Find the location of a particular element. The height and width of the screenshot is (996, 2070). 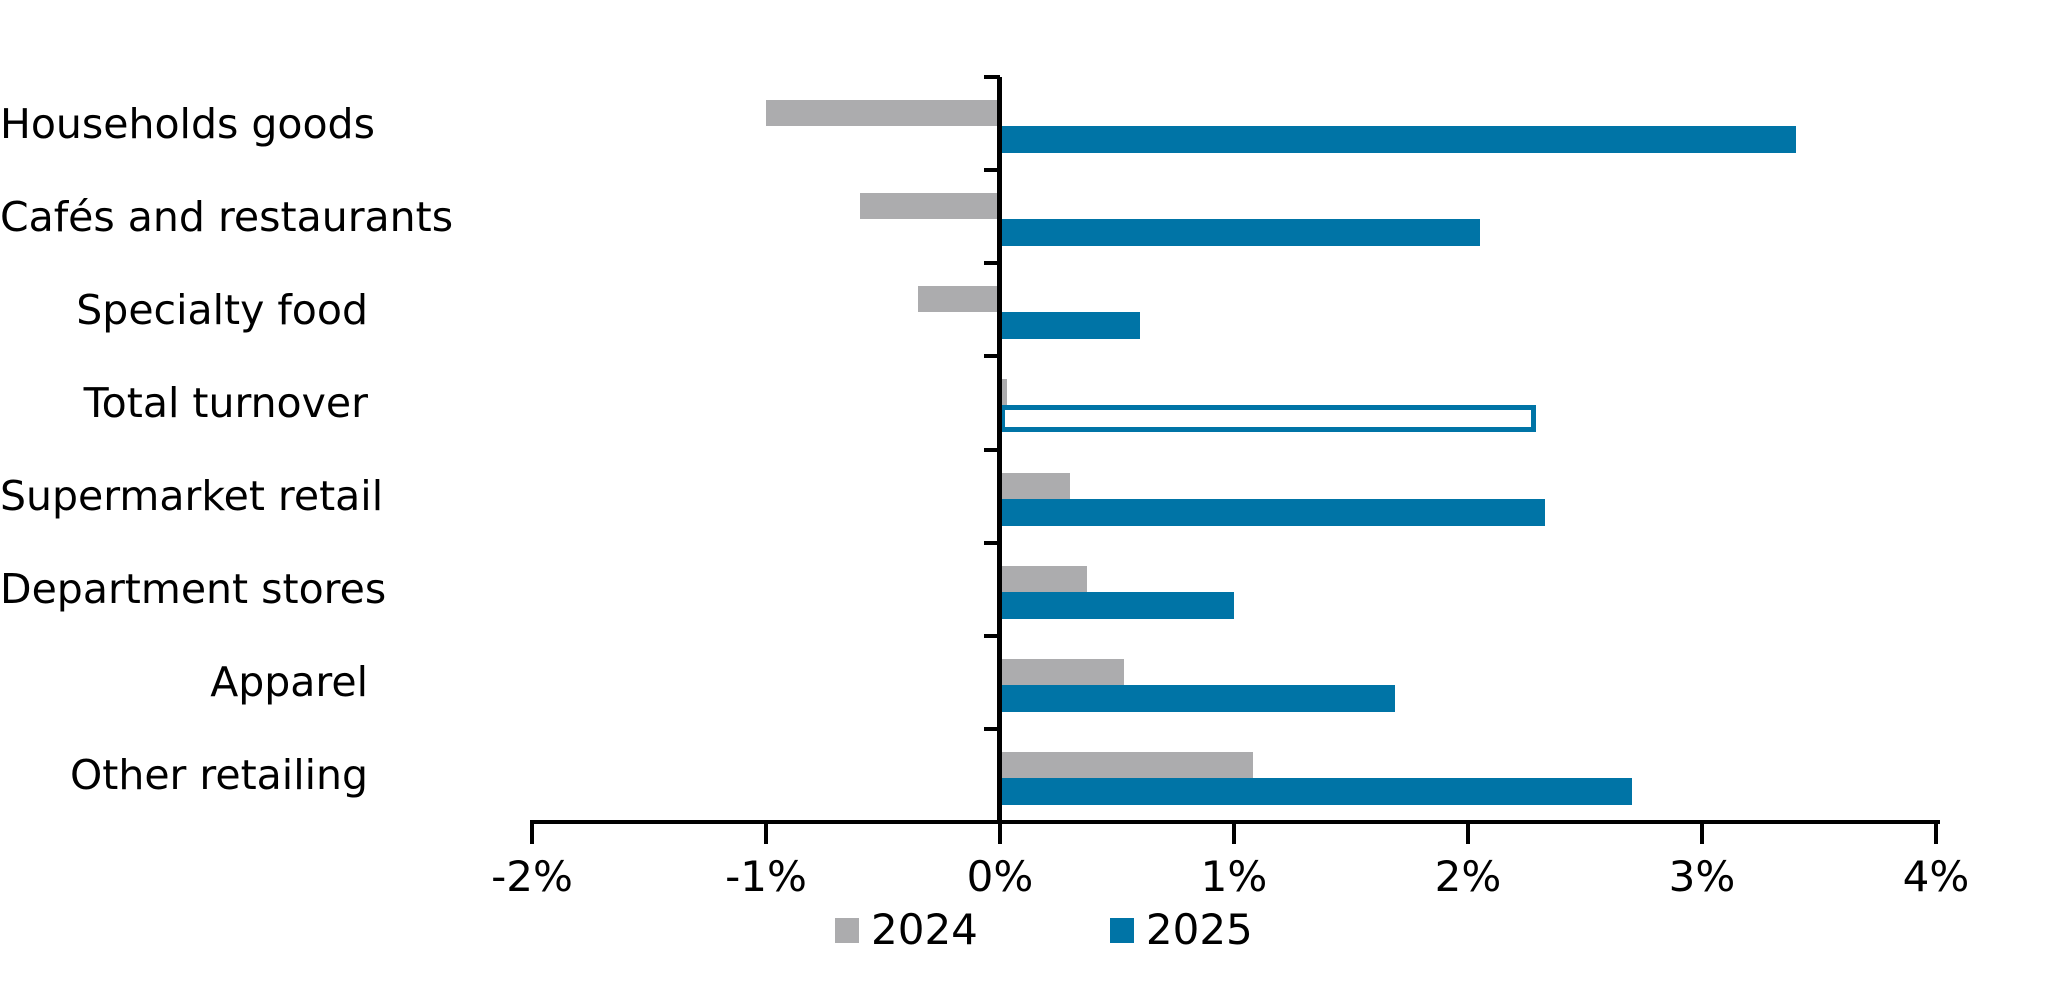

x-axis-tick-label: 1% is located at coordinates (1234, 876).